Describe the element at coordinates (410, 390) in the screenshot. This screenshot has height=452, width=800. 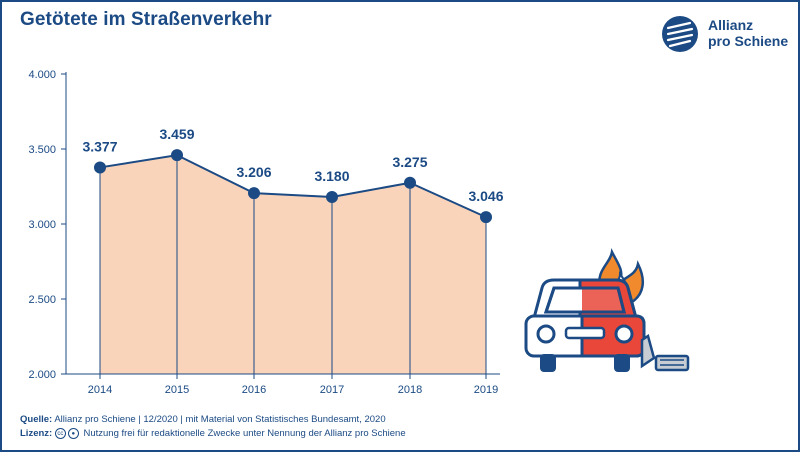
I see `x-tick-label: 2018` at that location.